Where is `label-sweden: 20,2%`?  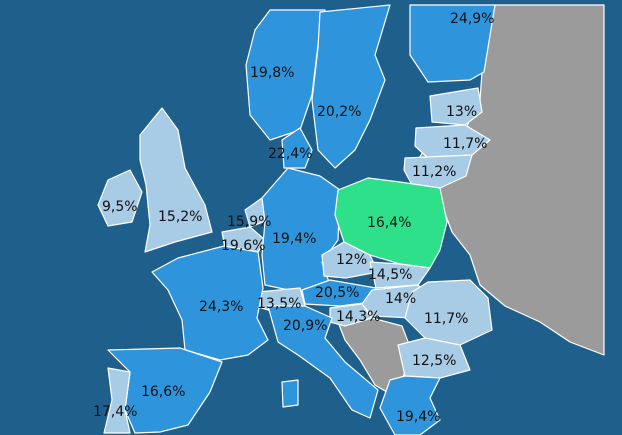
label-sweden: 20,2% is located at coordinates (339, 112).